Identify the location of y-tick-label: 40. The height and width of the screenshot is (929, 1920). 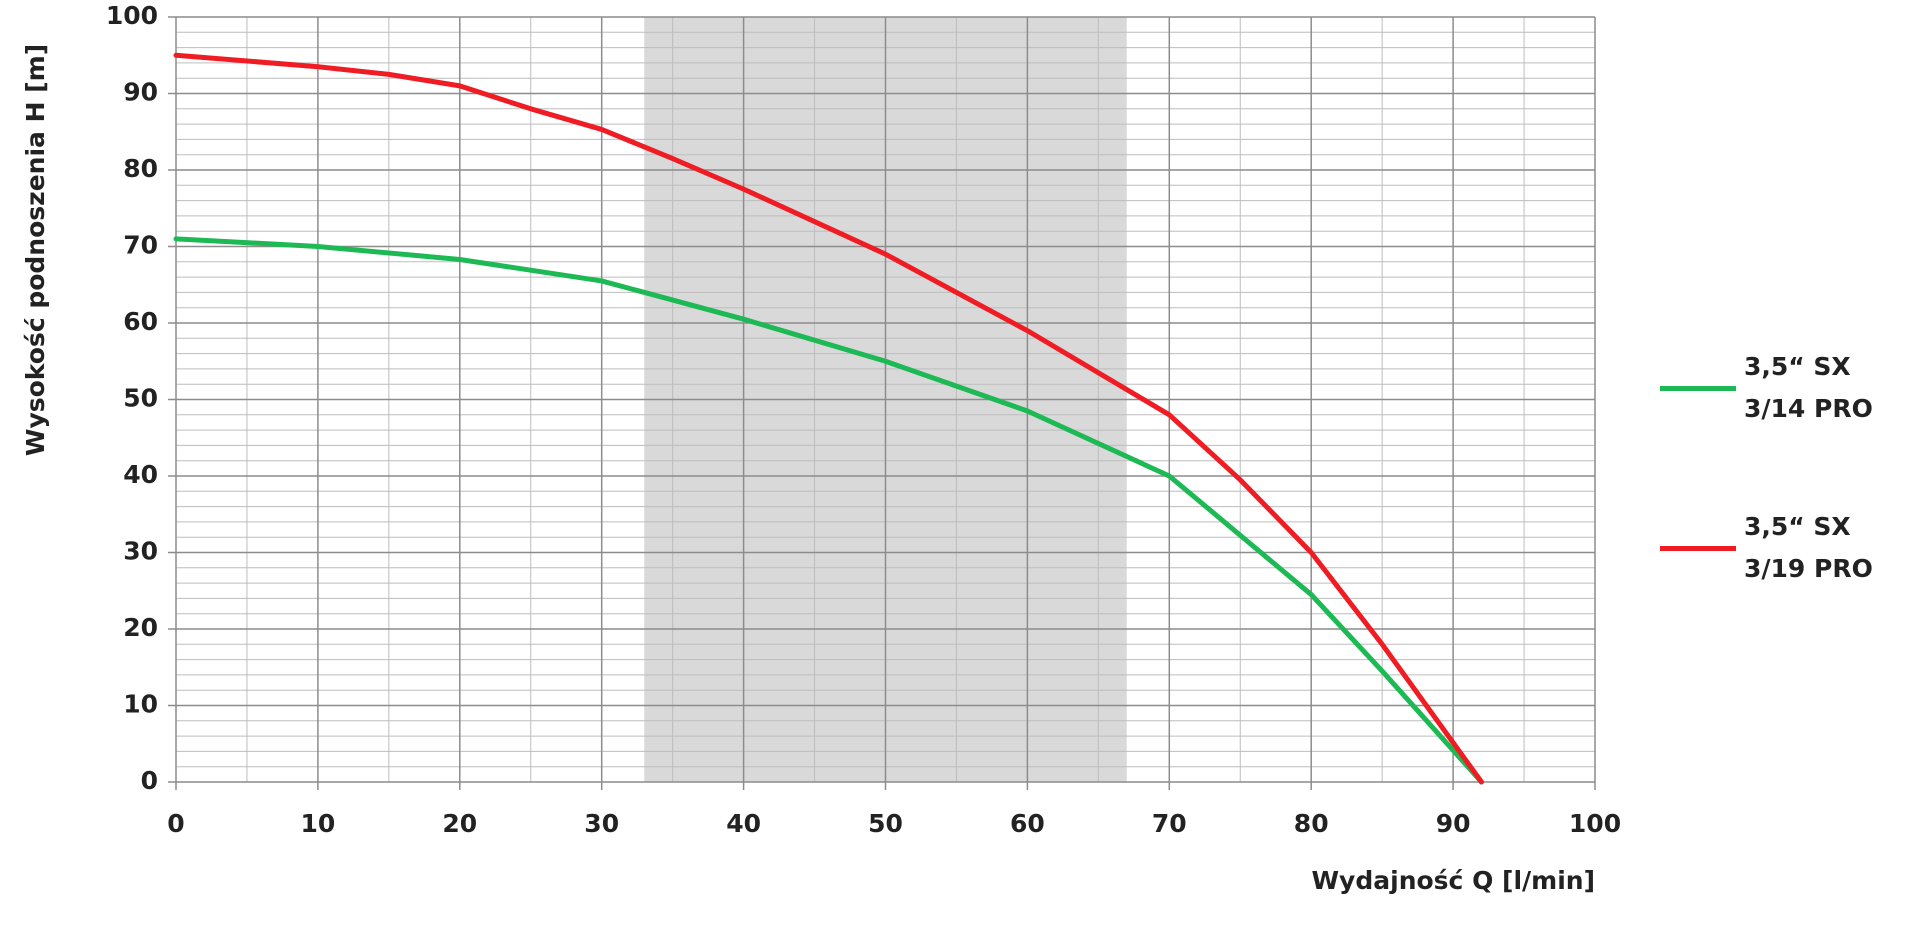
(140, 474).